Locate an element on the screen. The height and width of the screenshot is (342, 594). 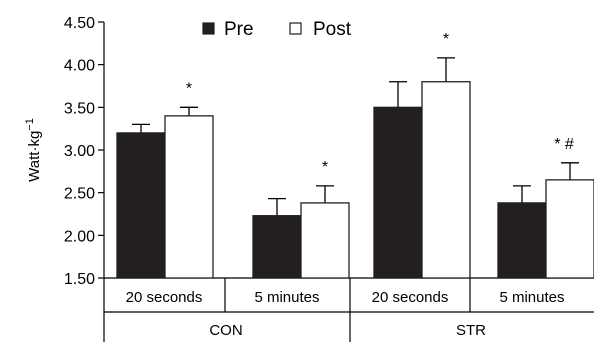
y-axis-title-superscript: −1 is located at coordinates (30, 124).